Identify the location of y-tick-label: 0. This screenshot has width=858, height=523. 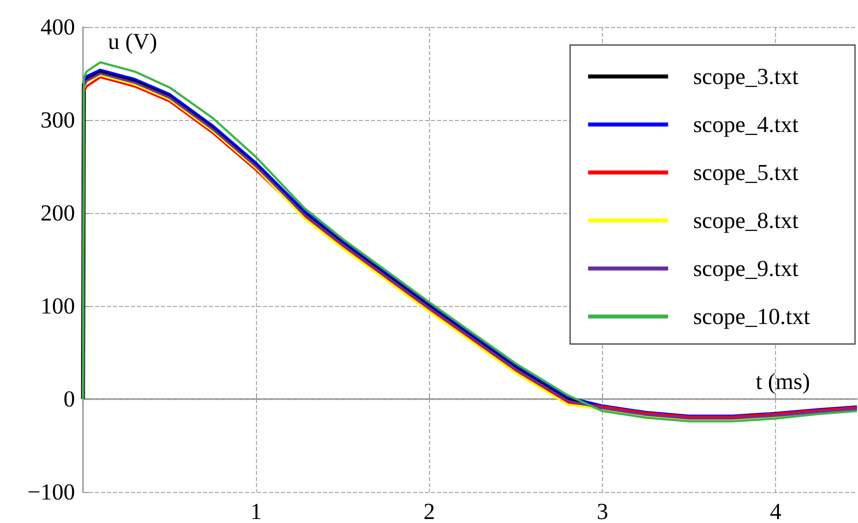
(69, 399).